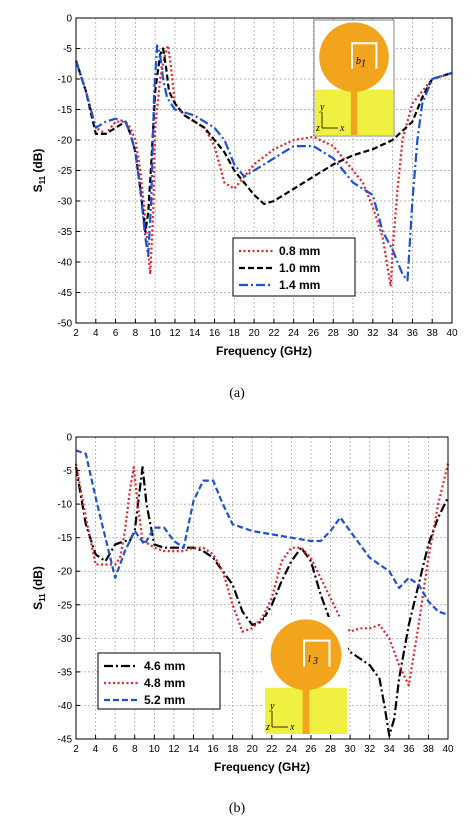 The width and height of the screenshot is (474, 823). I want to click on x-tick-label: 28, so click(331, 749).